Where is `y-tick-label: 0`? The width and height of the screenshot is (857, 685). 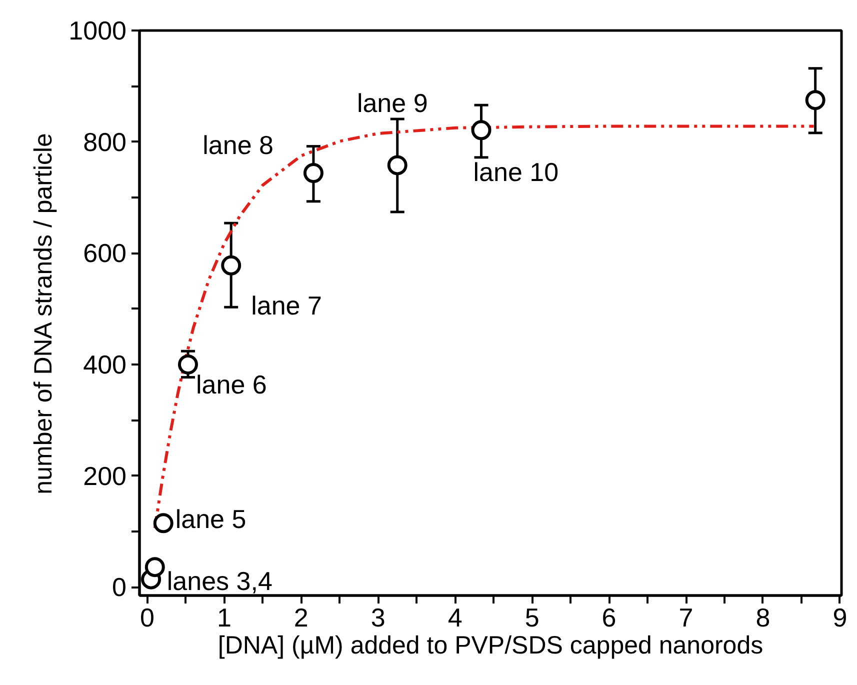
y-tick-label: 0 is located at coordinates (119, 587).